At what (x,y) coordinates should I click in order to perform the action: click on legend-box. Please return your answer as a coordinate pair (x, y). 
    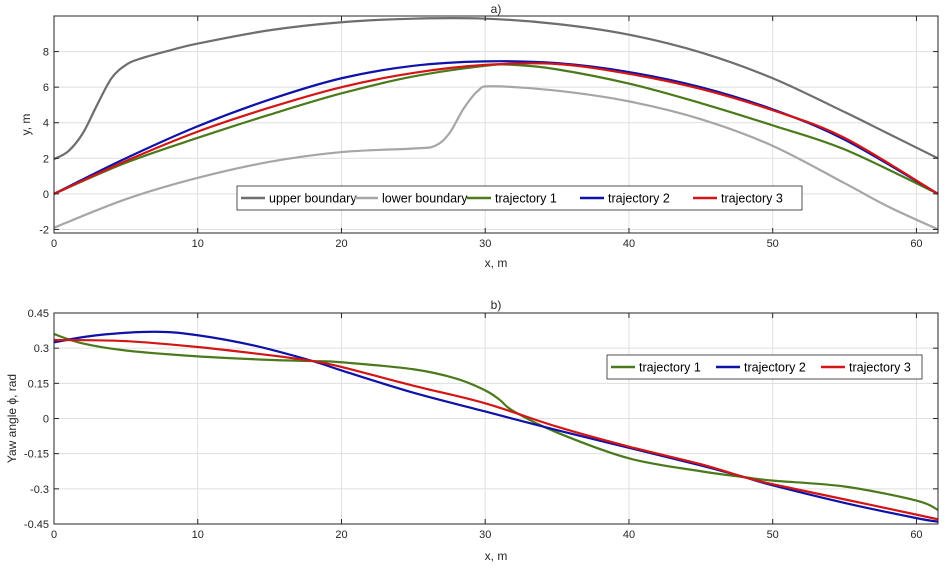
    Looking at the image, I should click on (764, 367).